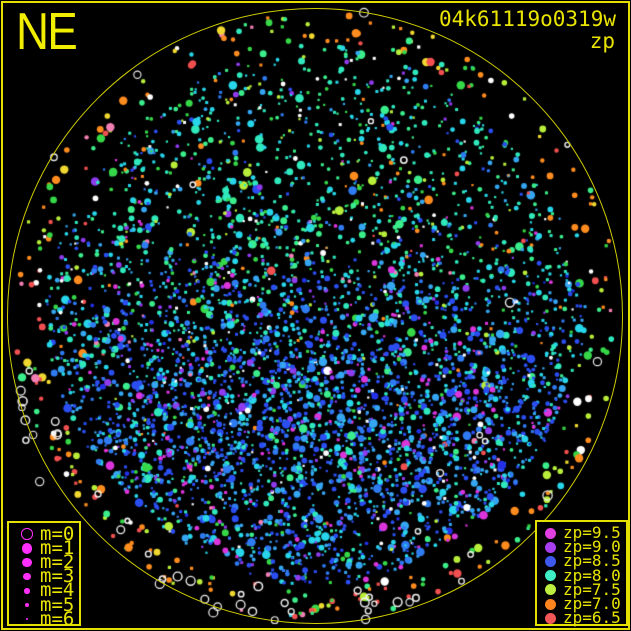 This screenshot has width=631, height=631. I want to click on zeropoint-legend-item: zp=7.0, so click(583, 604).